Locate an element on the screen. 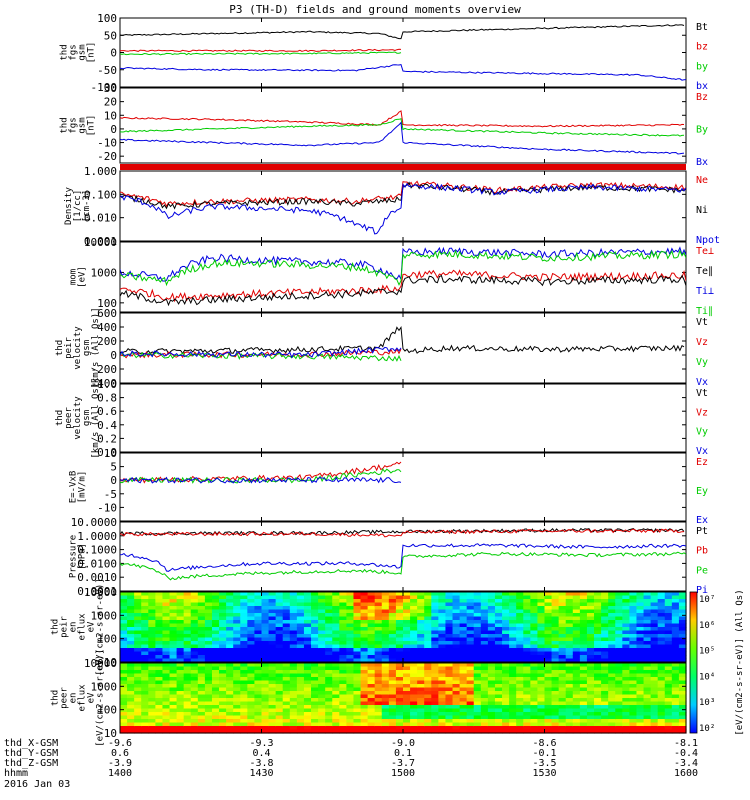 Image resolution: width=750 pixels, height=800 pixels. y-tick-label: 10 is located at coordinates (110, 453).